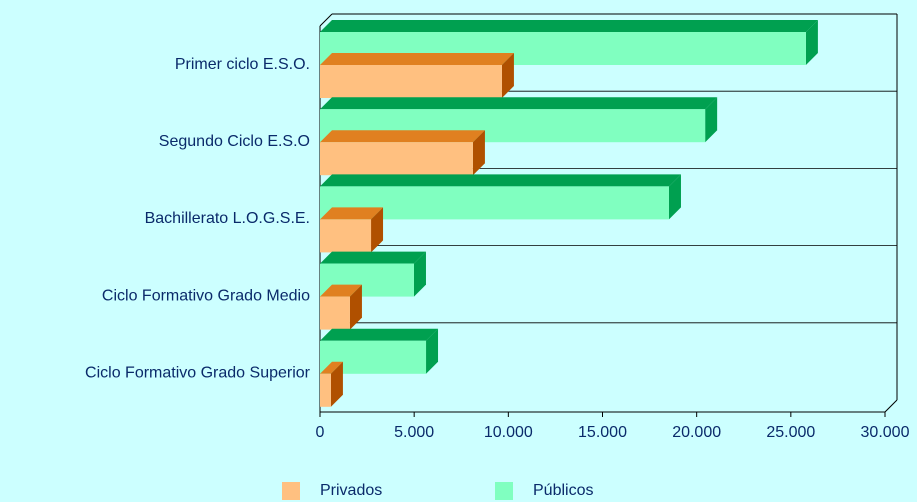 The image size is (917, 502). Describe the element at coordinates (320, 432) in the screenshot. I see `x-tick-label: 0` at that location.